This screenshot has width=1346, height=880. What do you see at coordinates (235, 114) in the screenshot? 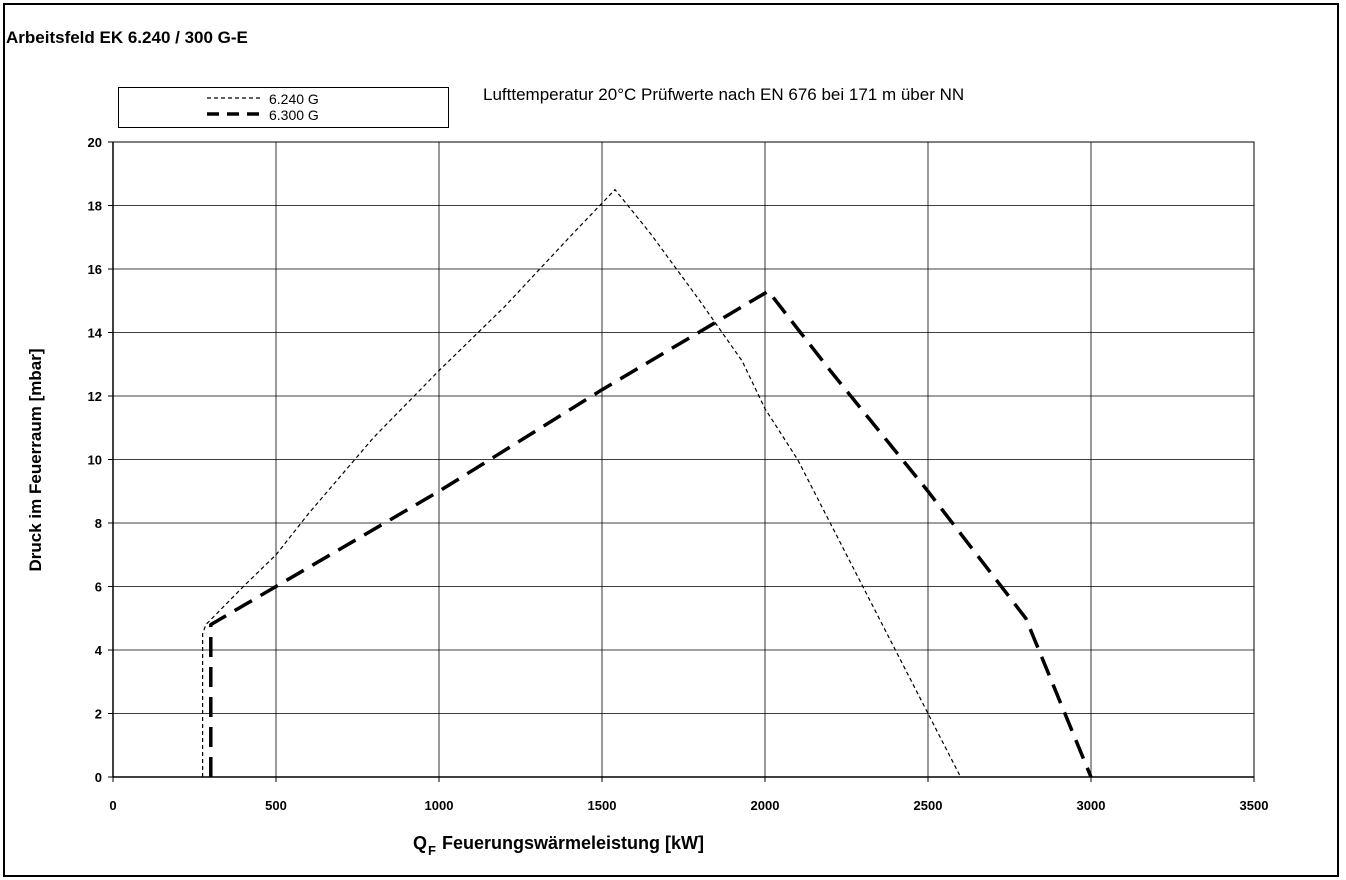
I see `legend-swatch-thick-dashed` at bounding box center [235, 114].